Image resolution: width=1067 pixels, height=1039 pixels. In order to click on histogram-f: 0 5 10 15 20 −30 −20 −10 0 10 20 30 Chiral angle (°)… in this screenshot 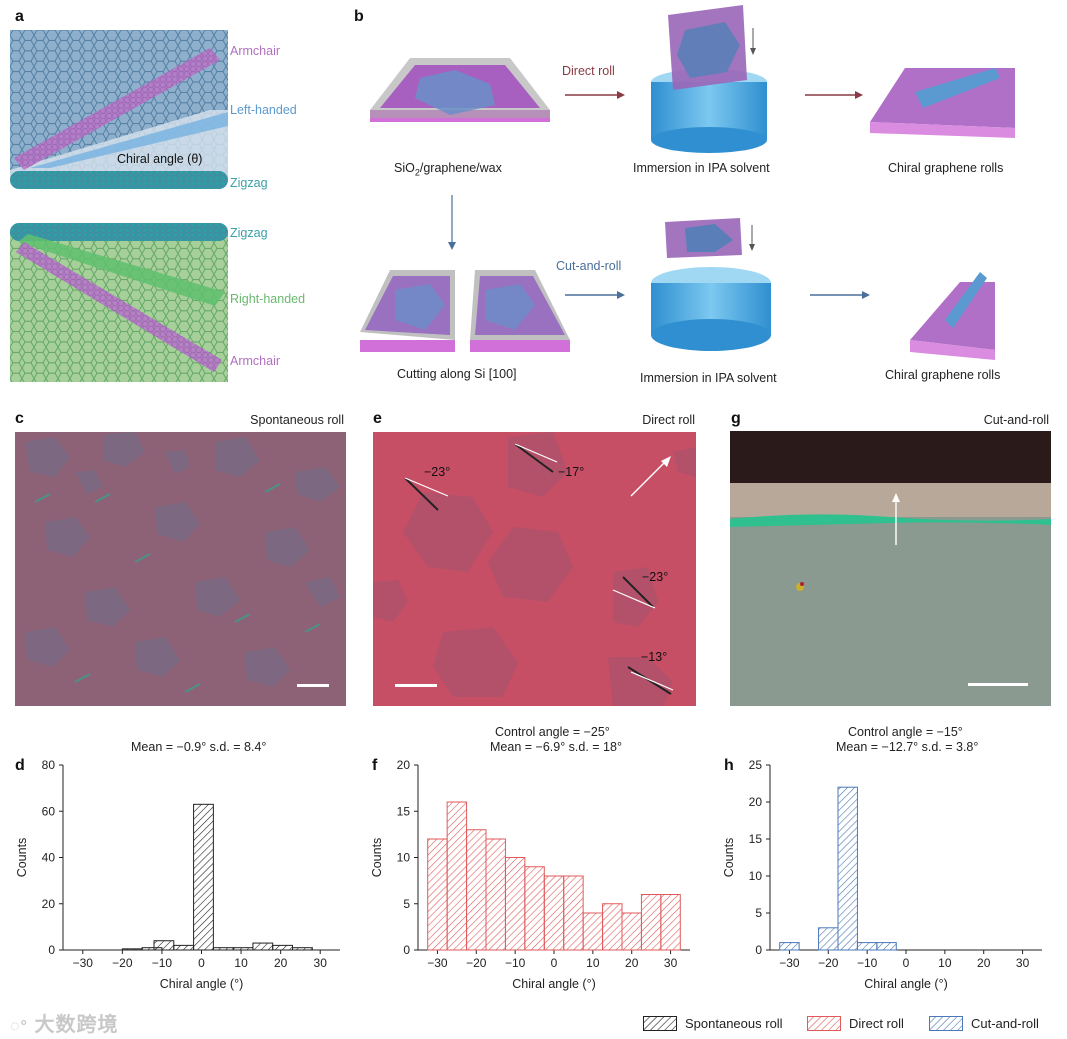, I will do `click(530, 874)`.